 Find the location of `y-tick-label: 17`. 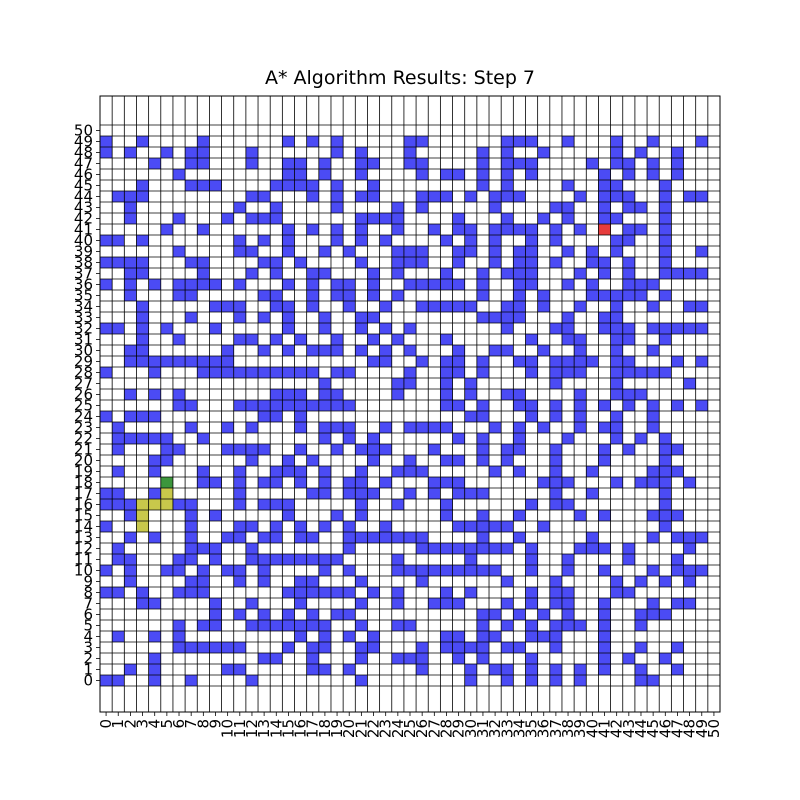

y-tick-label: 17 is located at coordinates (83, 494).